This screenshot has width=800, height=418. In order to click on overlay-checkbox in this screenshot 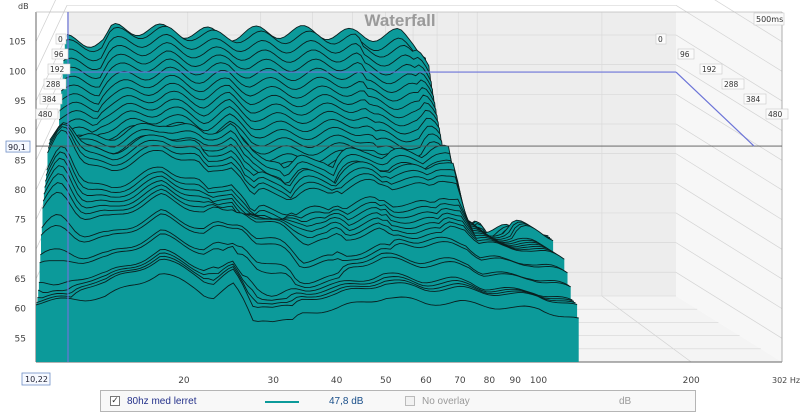, I will do `click(410, 401)`.